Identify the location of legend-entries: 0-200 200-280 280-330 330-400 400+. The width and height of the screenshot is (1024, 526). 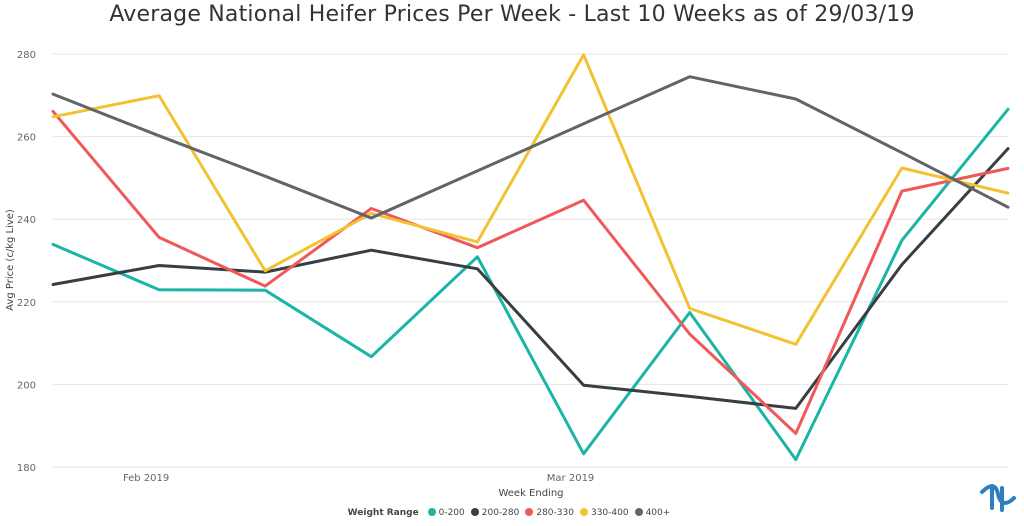
(552, 513).